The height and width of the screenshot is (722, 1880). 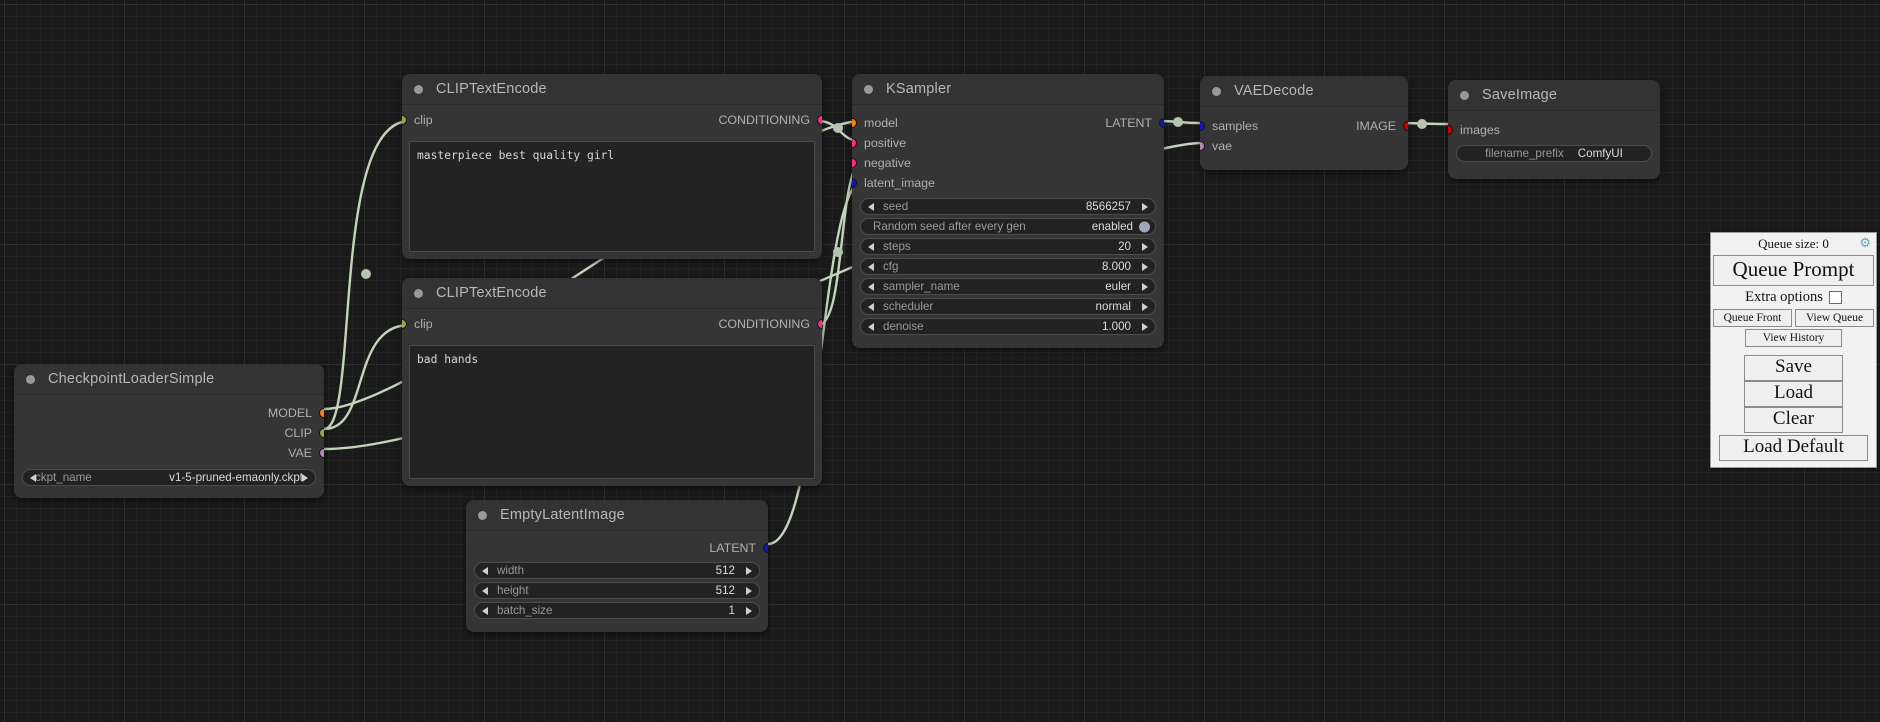 What do you see at coordinates (1222, 146) in the screenshot?
I see `input-label-vae: vae` at bounding box center [1222, 146].